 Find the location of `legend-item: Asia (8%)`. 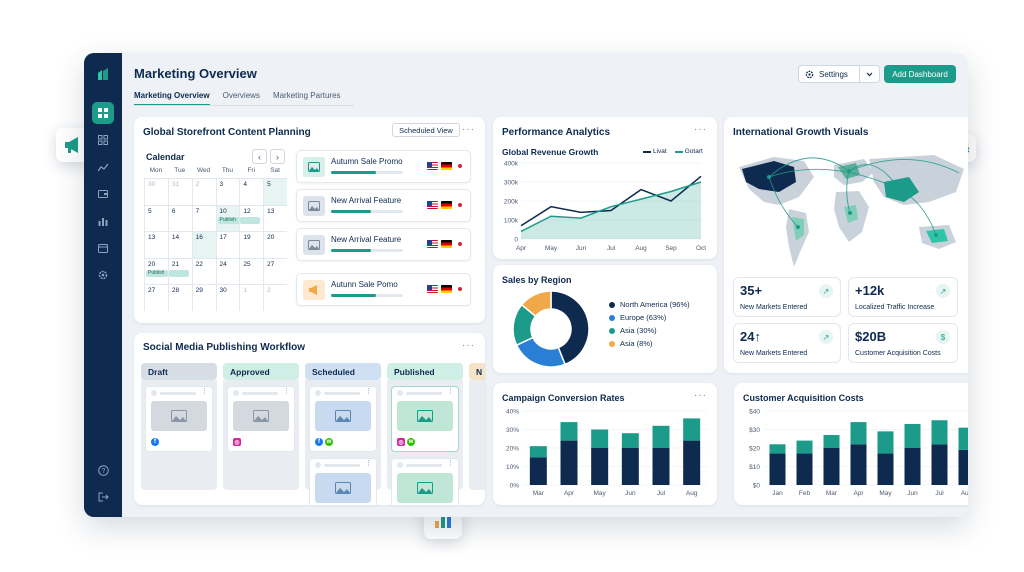

legend-item: Asia (8%) is located at coordinates (649, 343).